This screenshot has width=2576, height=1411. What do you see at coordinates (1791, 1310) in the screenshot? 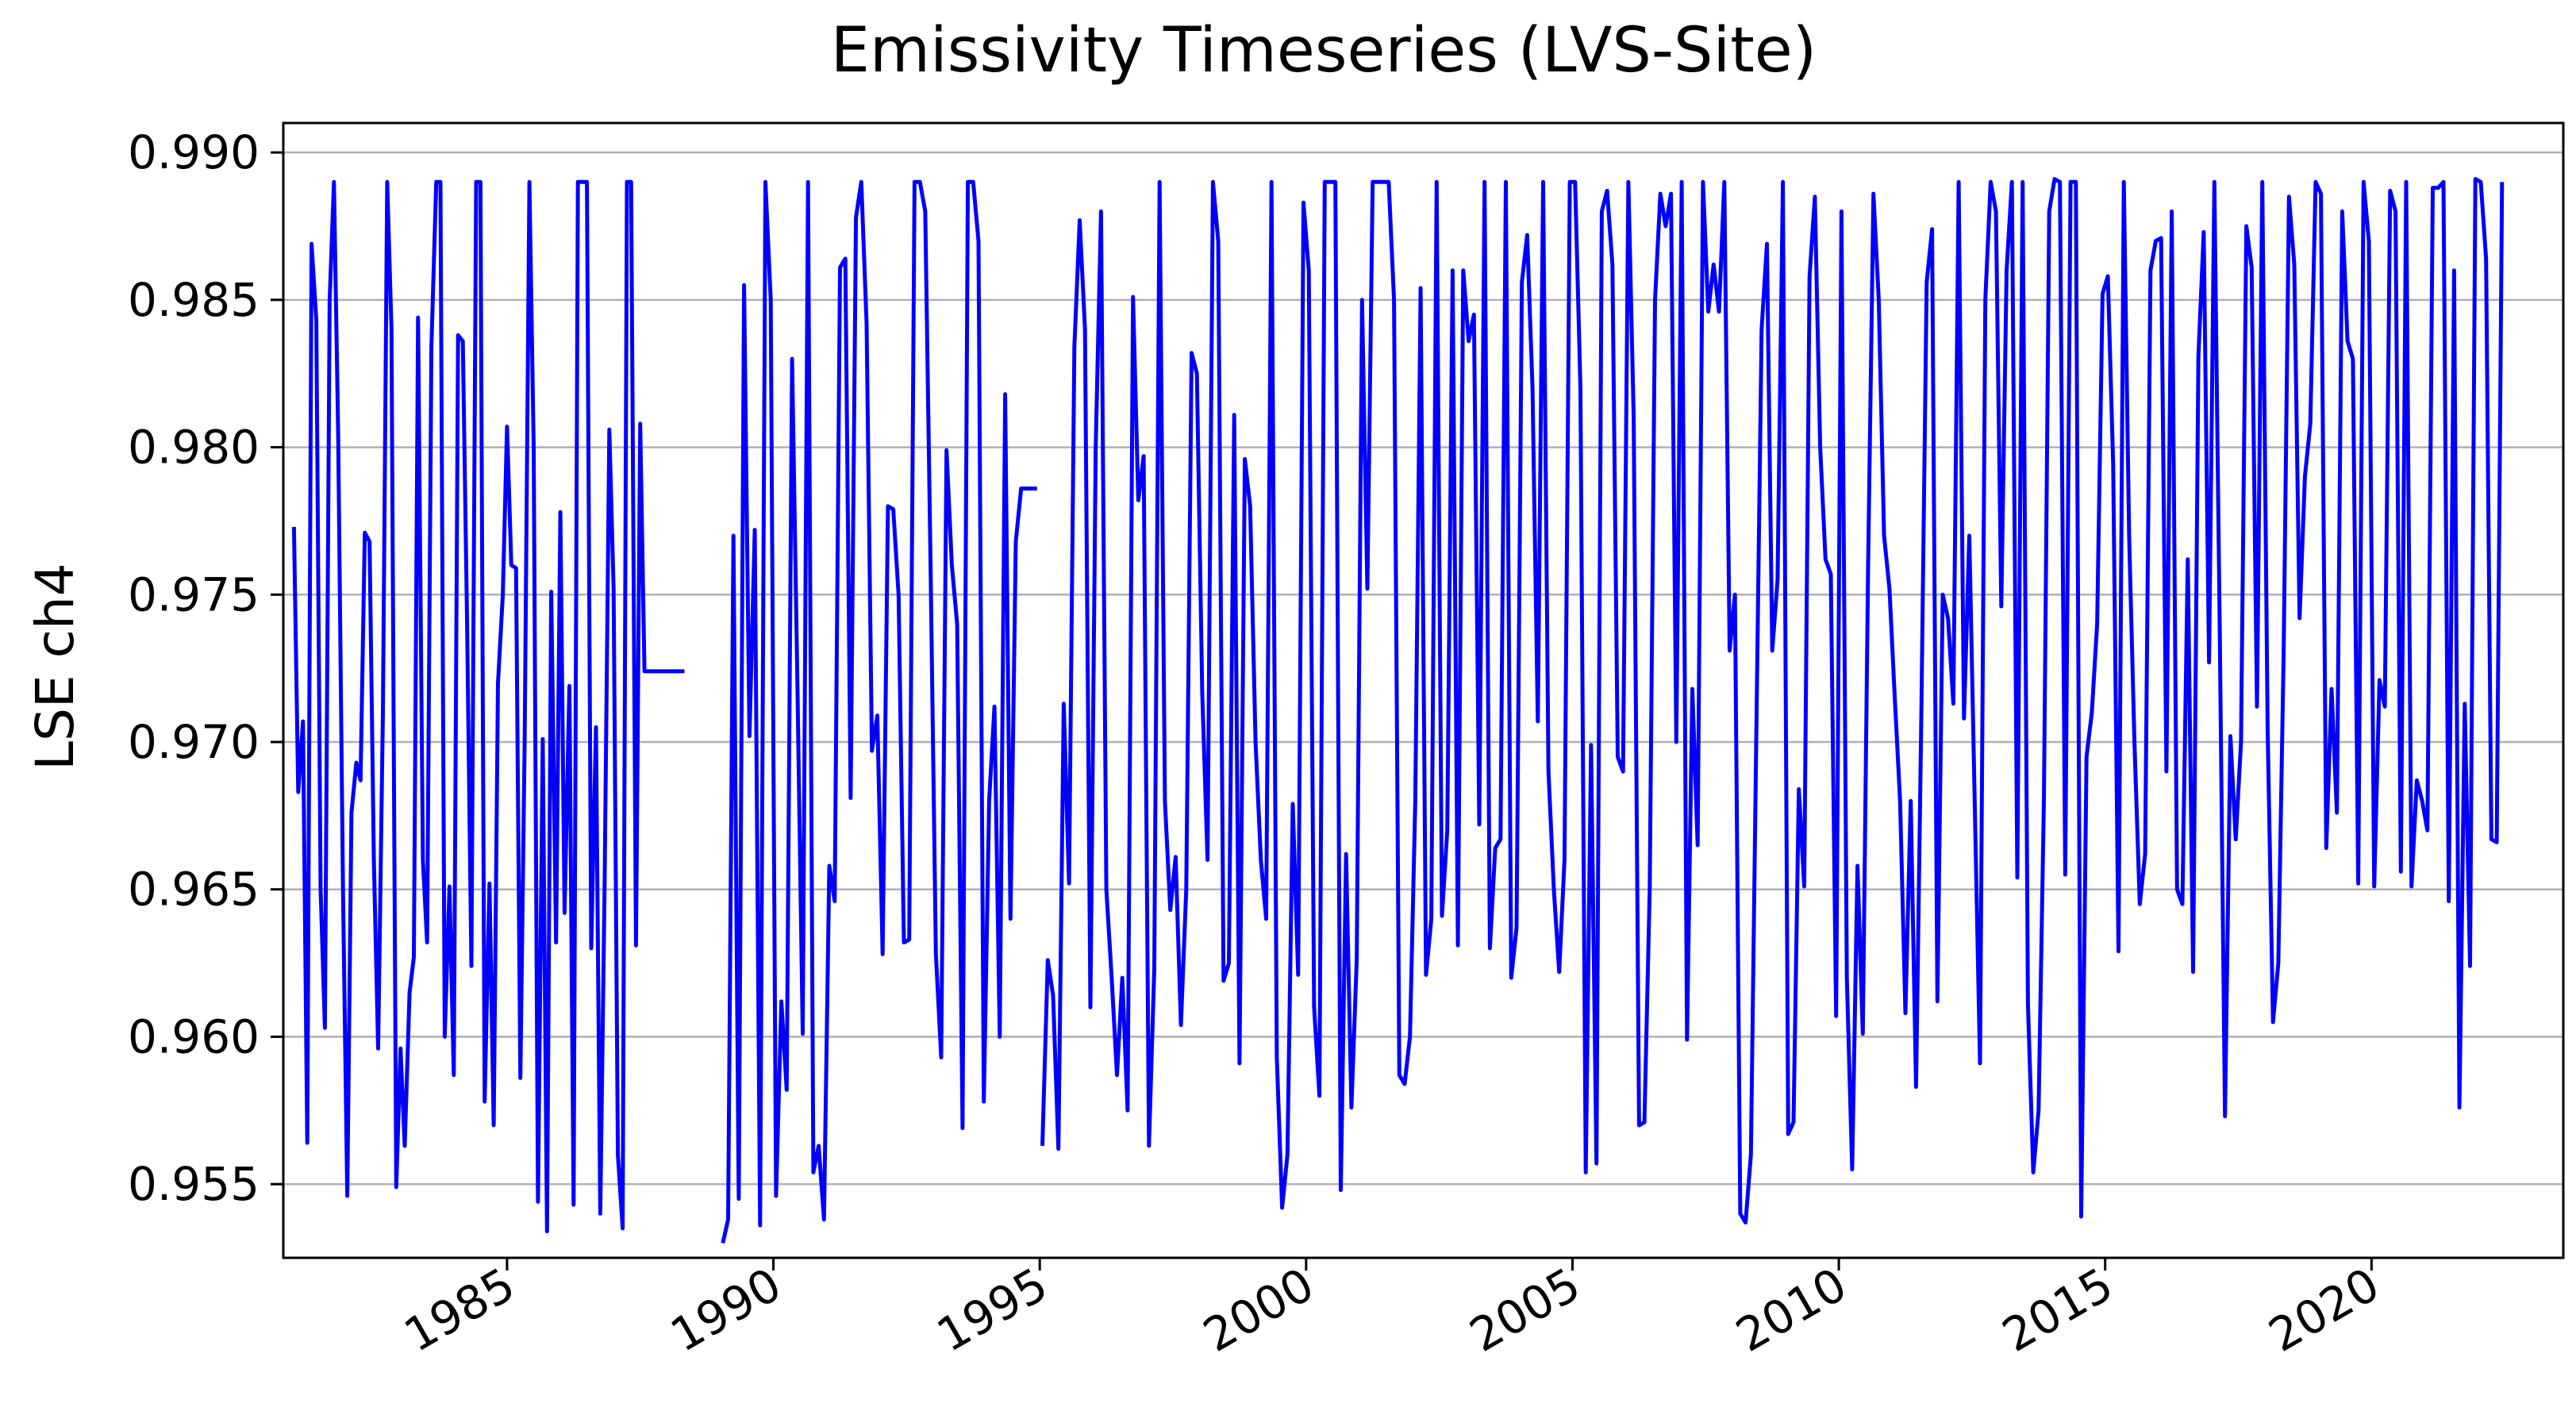
I see `x-tick-label: 2010` at bounding box center [1791, 1310].